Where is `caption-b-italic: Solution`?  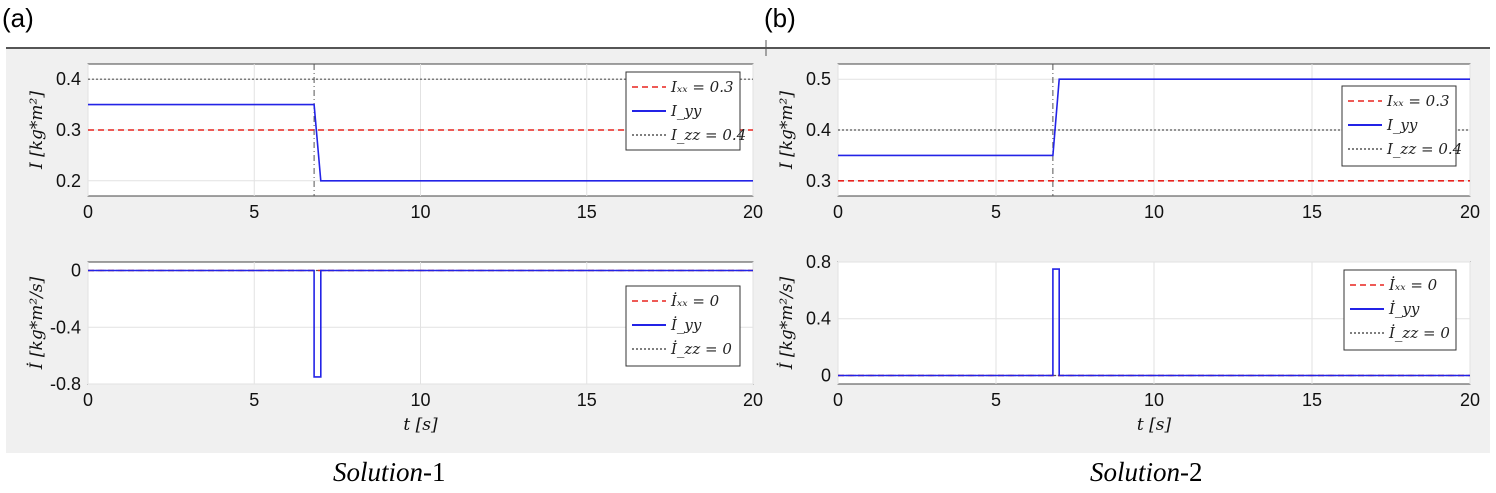 caption-b-italic: Solution is located at coordinates (1135, 472).